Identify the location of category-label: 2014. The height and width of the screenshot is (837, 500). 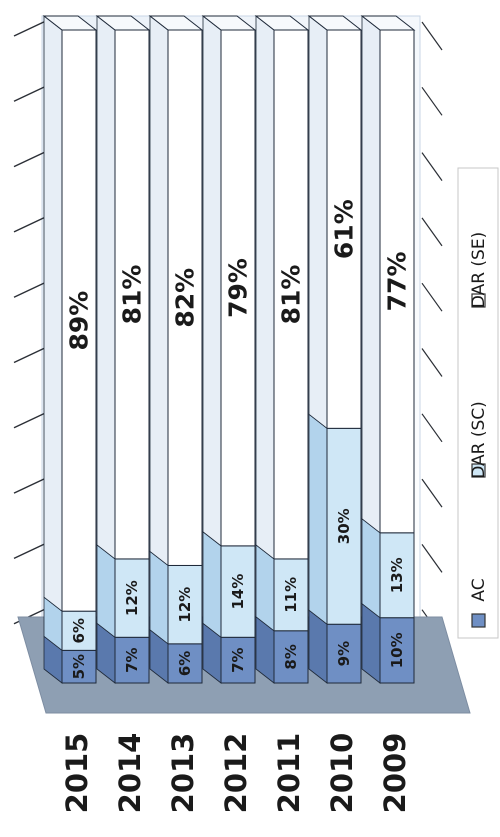
(130, 773).